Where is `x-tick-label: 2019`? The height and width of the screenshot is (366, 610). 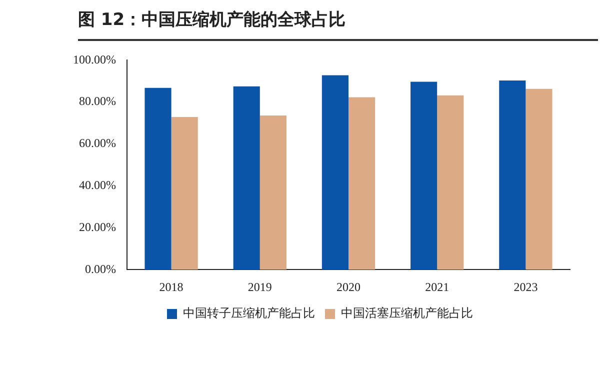 x-tick-label: 2019 is located at coordinates (260, 287).